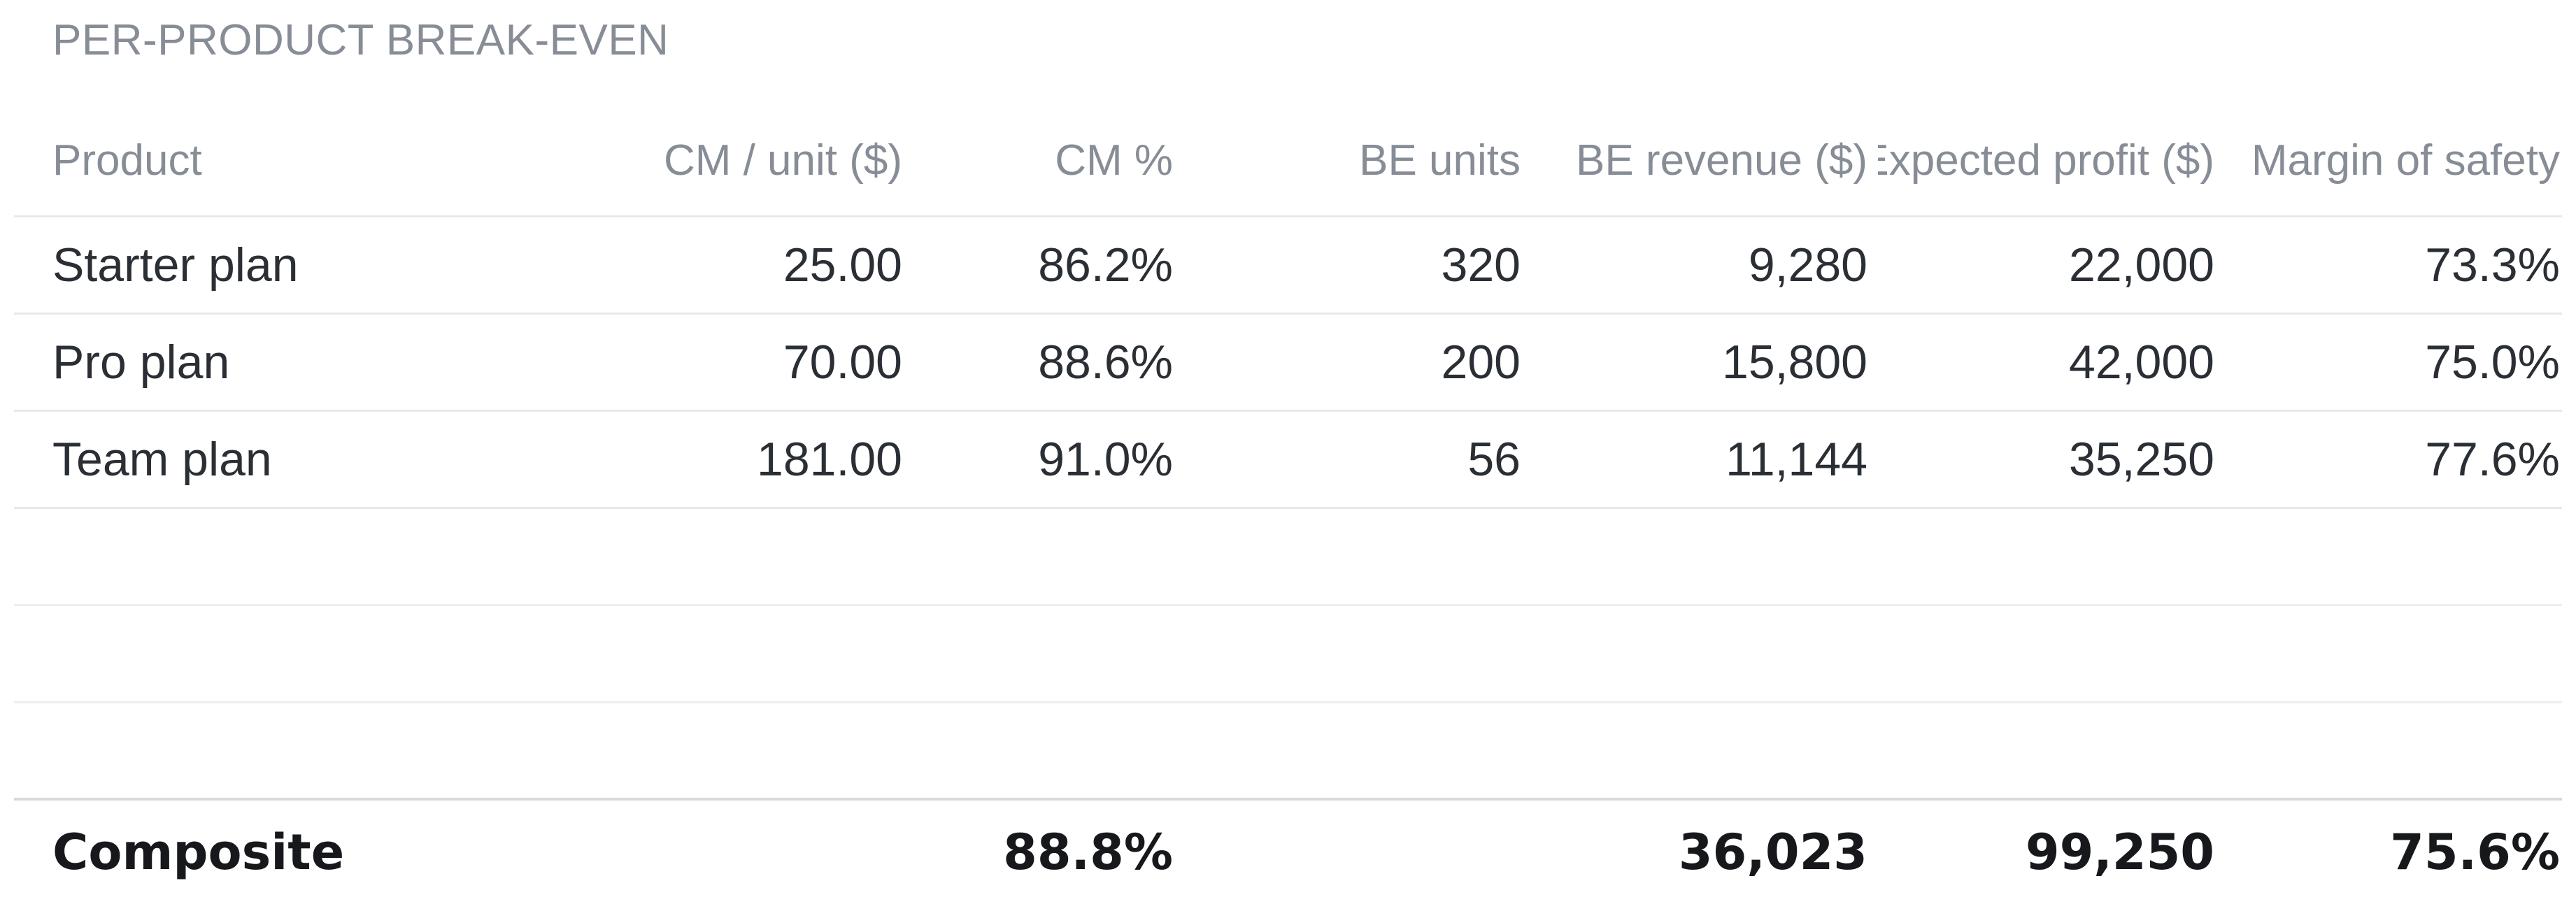 Image resolution: width=2576 pixels, height=904 pixels. I want to click on footer-expected-profit: 99,250, so click(2119, 853).